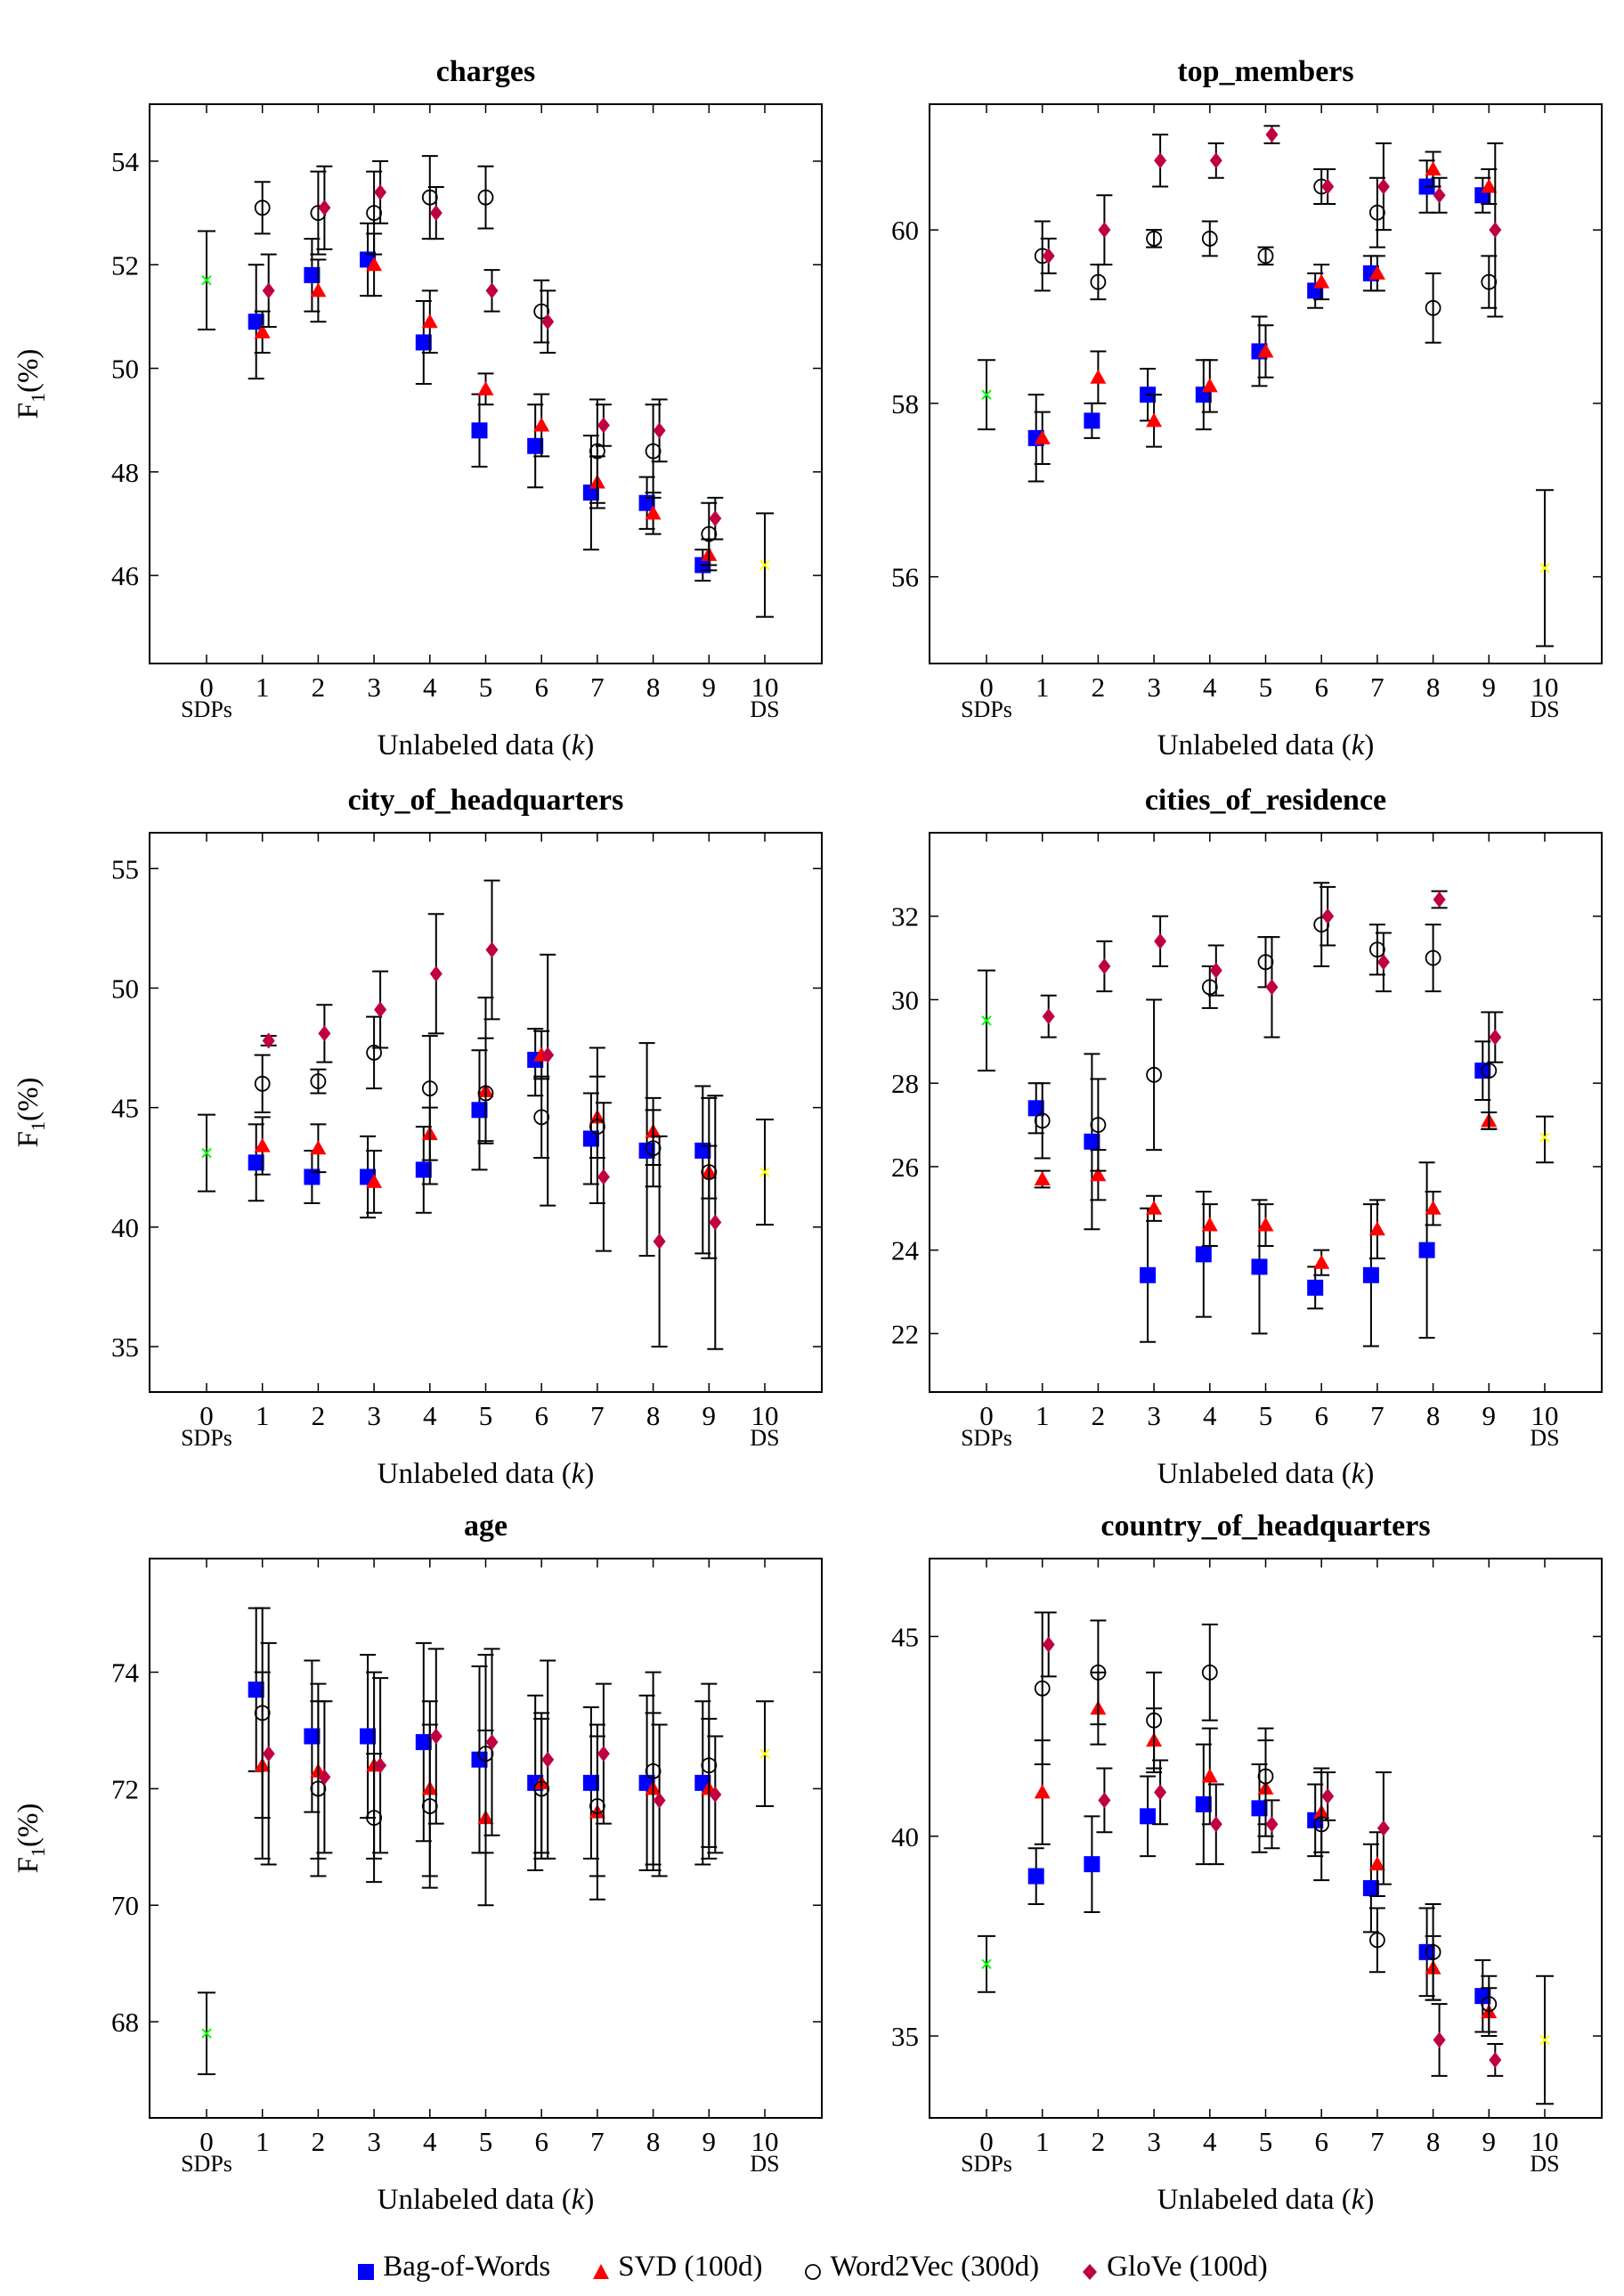 The width and height of the screenshot is (1624, 2296). I want to click on x-tick-label: 8, so click(653, 2141).